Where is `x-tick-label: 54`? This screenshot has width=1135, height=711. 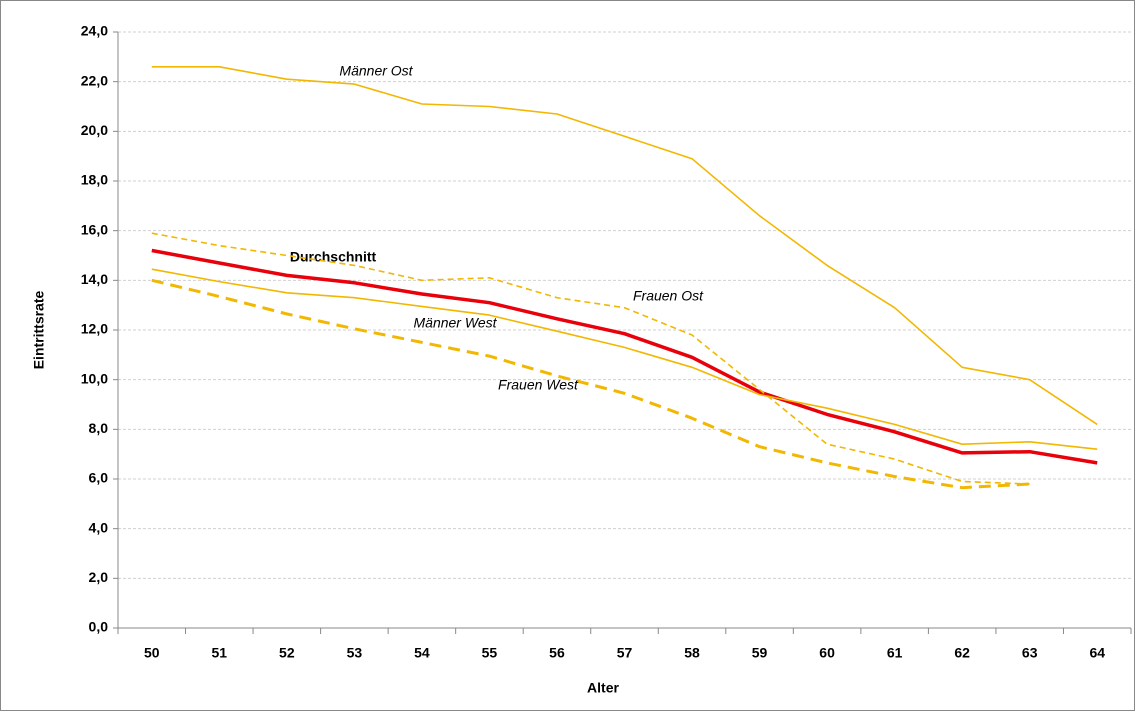 x-tick-label: 54 is located at coordinates (422, 653).